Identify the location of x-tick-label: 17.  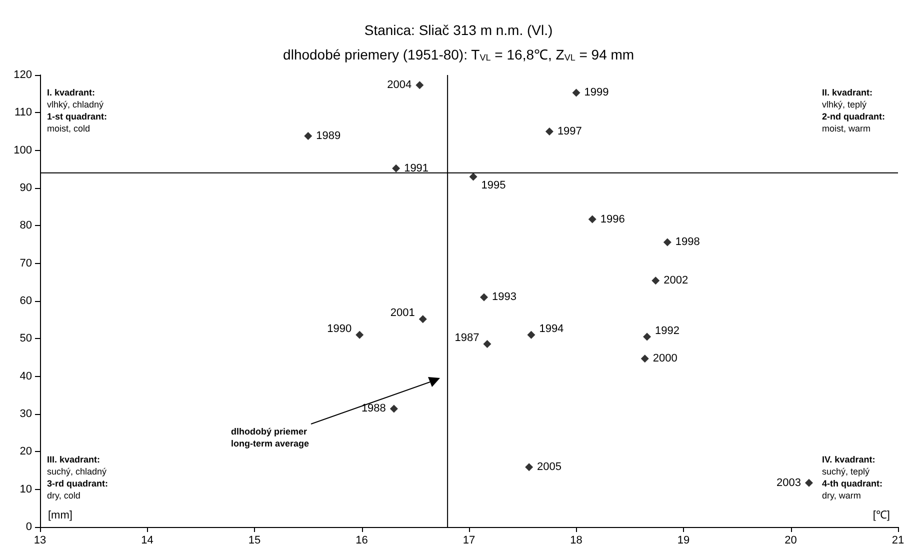
(469, 540).